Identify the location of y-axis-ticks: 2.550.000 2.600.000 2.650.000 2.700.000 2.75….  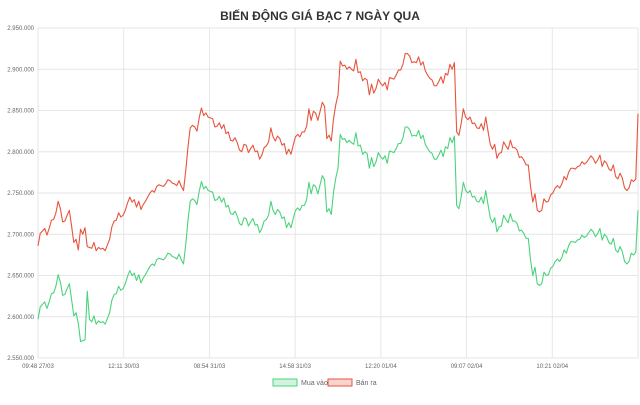
(20, 194).